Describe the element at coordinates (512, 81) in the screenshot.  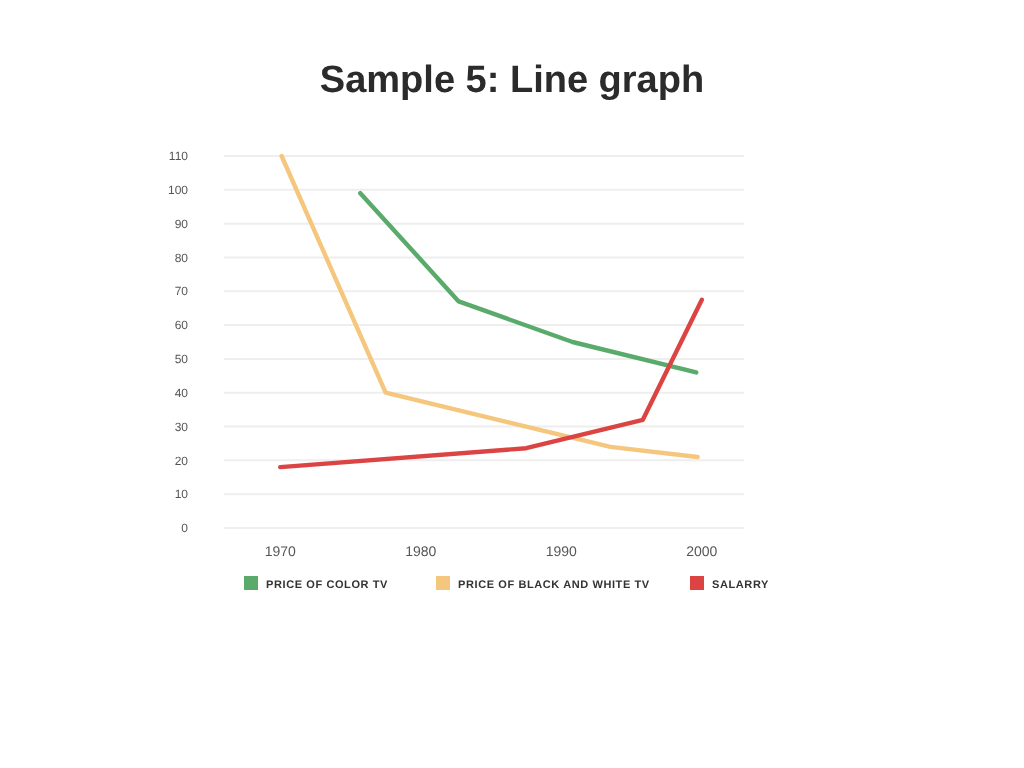
I see `chart-title: Sample 5: Line graph` at that location.